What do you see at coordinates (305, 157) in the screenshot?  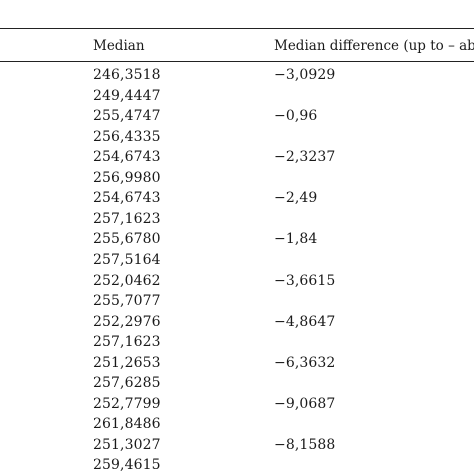 I see `median-difference-value: −2,3237` at bounding box center [305, 157].